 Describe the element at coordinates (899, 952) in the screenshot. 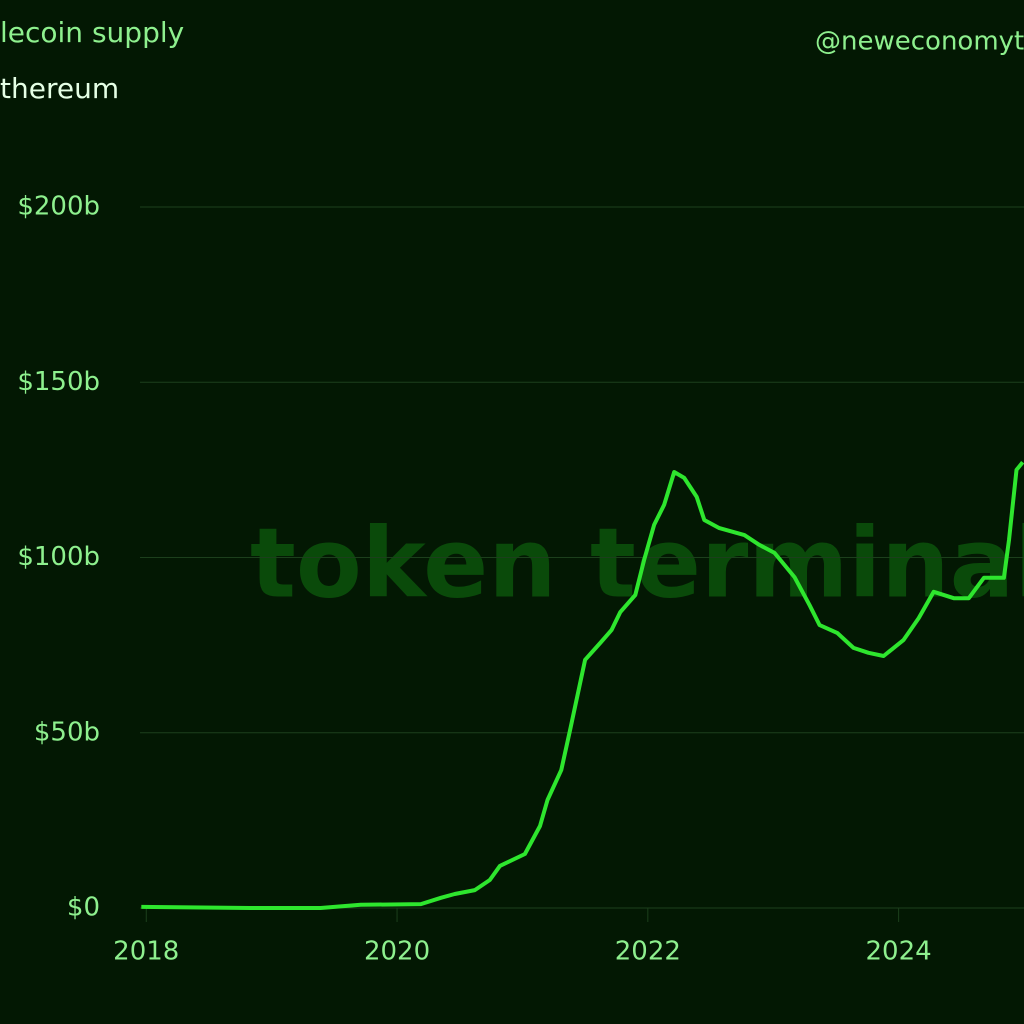

I see `x-tick-label: 2024` at that location.